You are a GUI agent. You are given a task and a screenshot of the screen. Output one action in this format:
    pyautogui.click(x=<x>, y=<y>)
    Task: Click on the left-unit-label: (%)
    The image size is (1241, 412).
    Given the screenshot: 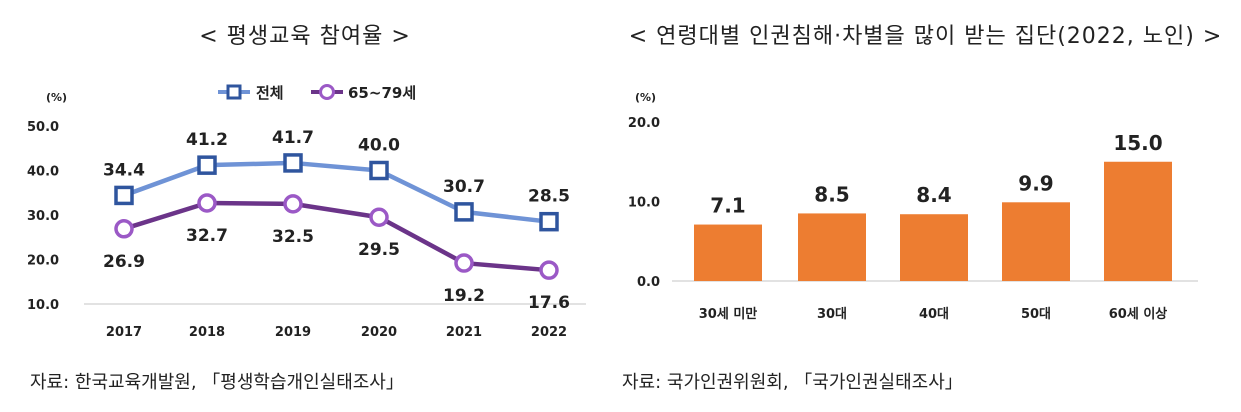 What is the action you would take?
    pyautogui.click(x=56, y=97)
    